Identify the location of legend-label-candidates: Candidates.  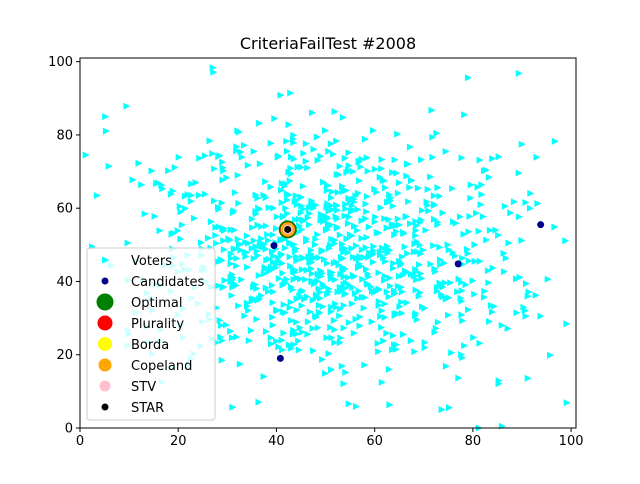
(167, 282).